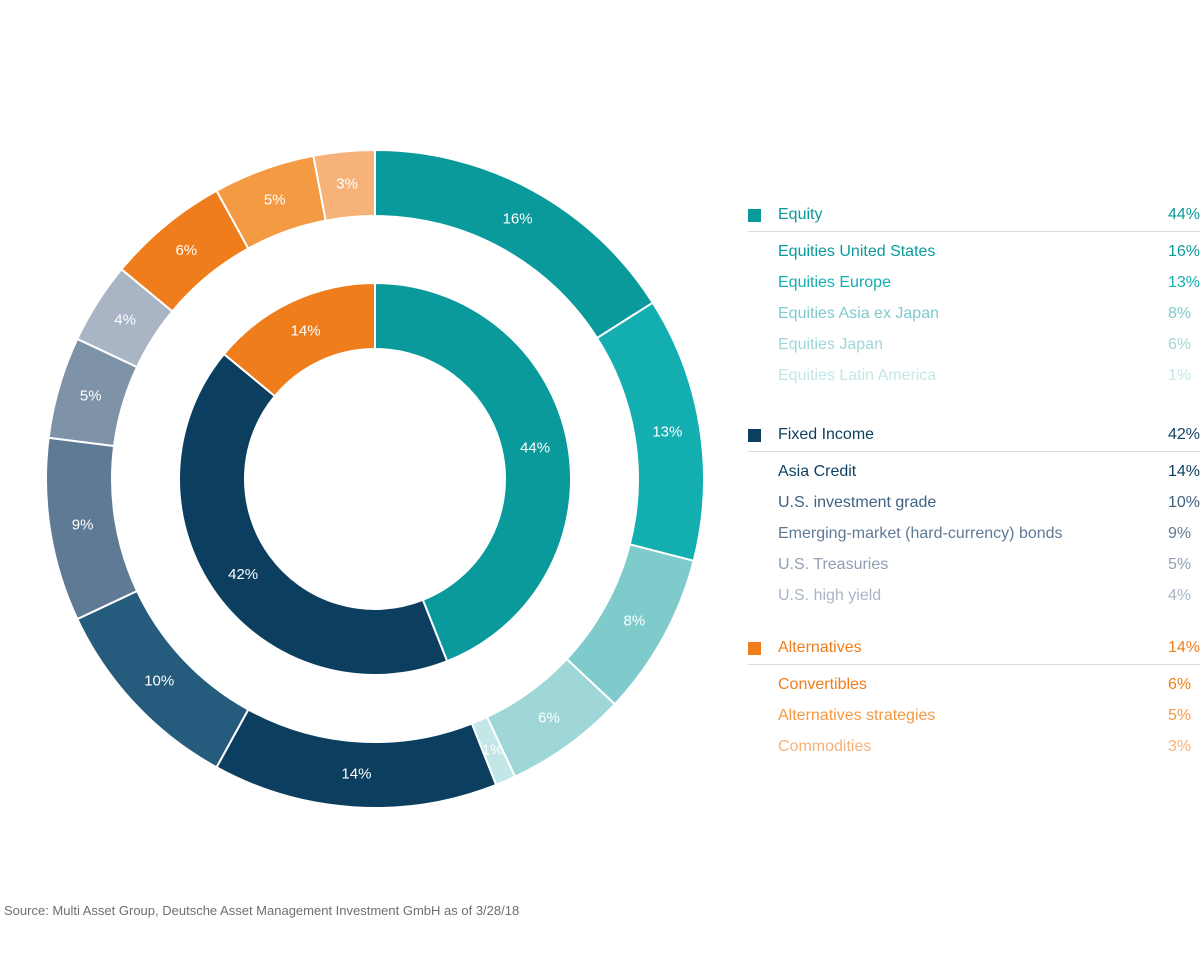 The image size is (1200, 973). I want to click on legend-item-name: U.S. investment grade, so click(857, 502).